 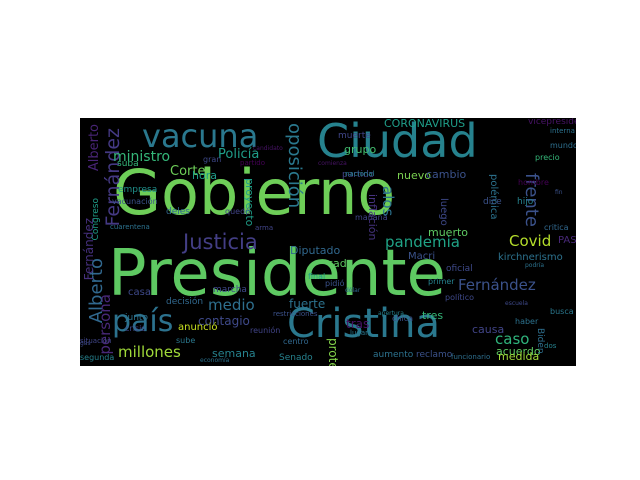 I want to click on word-cloud-word: dice, so click(x=492, y=202).